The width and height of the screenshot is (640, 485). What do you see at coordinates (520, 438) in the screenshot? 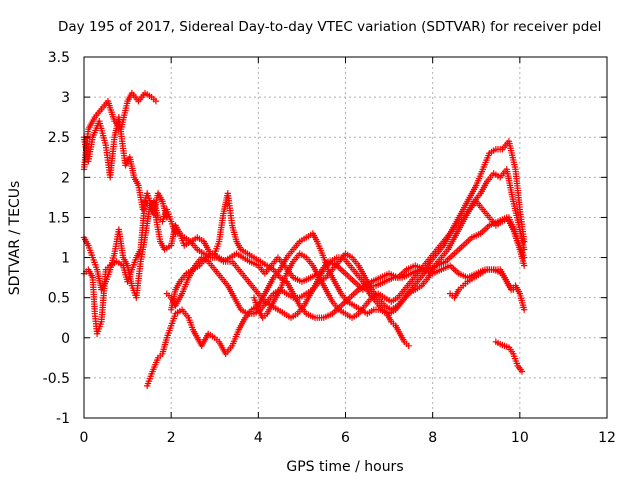
I see `x-tick-label: 10` at bounding box center [520, 438].